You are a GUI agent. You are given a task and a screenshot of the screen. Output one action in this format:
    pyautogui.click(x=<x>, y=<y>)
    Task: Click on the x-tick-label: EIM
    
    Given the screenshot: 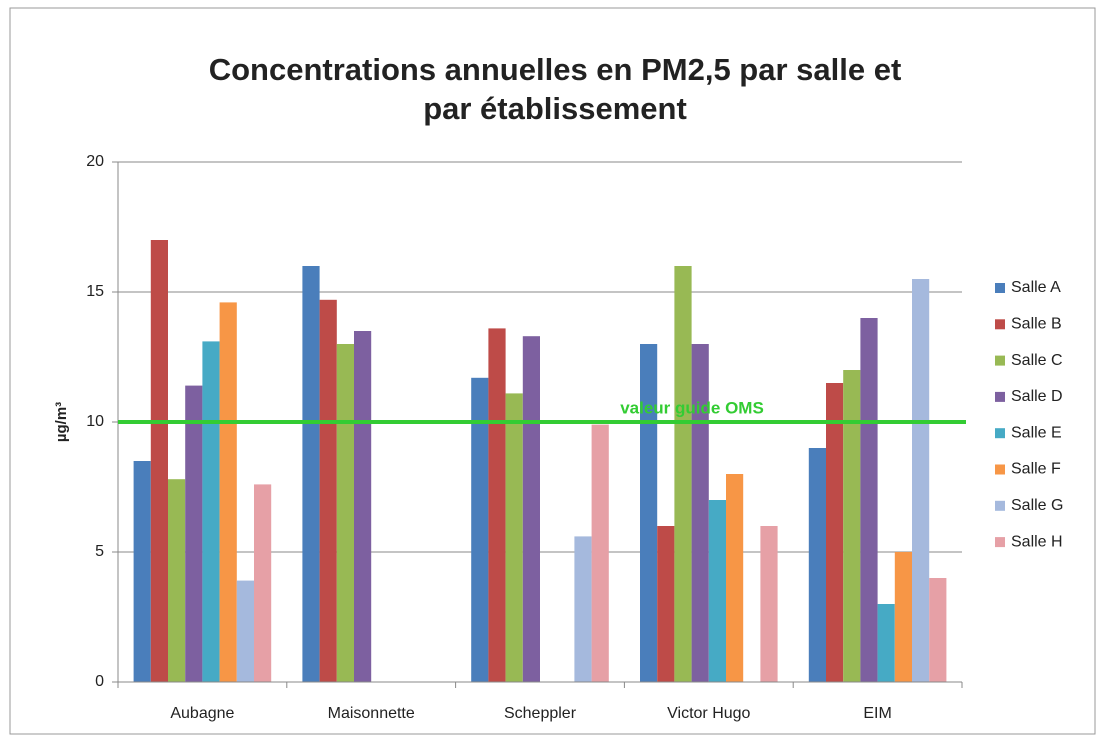 What is the action you would take?
    pyautogui.click(x=877, y=713)
    